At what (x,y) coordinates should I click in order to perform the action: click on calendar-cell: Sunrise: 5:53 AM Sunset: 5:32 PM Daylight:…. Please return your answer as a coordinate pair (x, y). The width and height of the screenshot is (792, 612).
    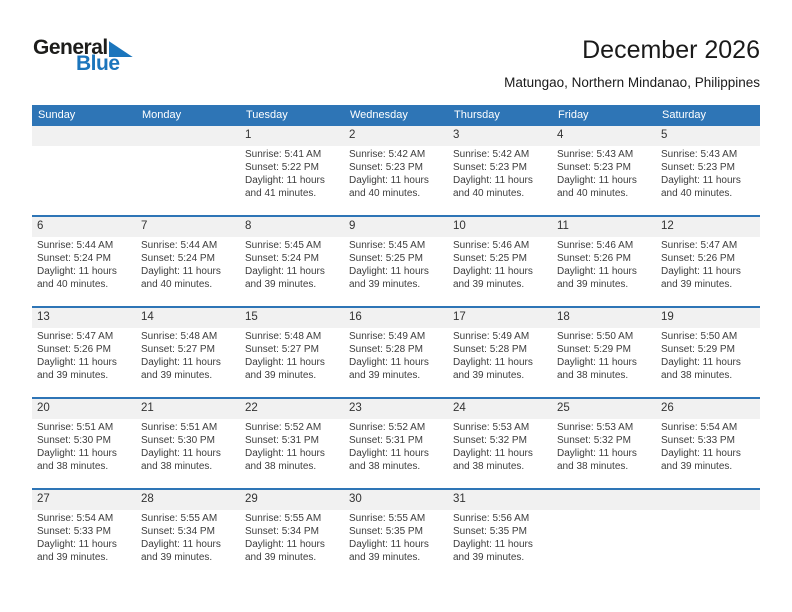
    Looking at the image, I should click on (500, 453).